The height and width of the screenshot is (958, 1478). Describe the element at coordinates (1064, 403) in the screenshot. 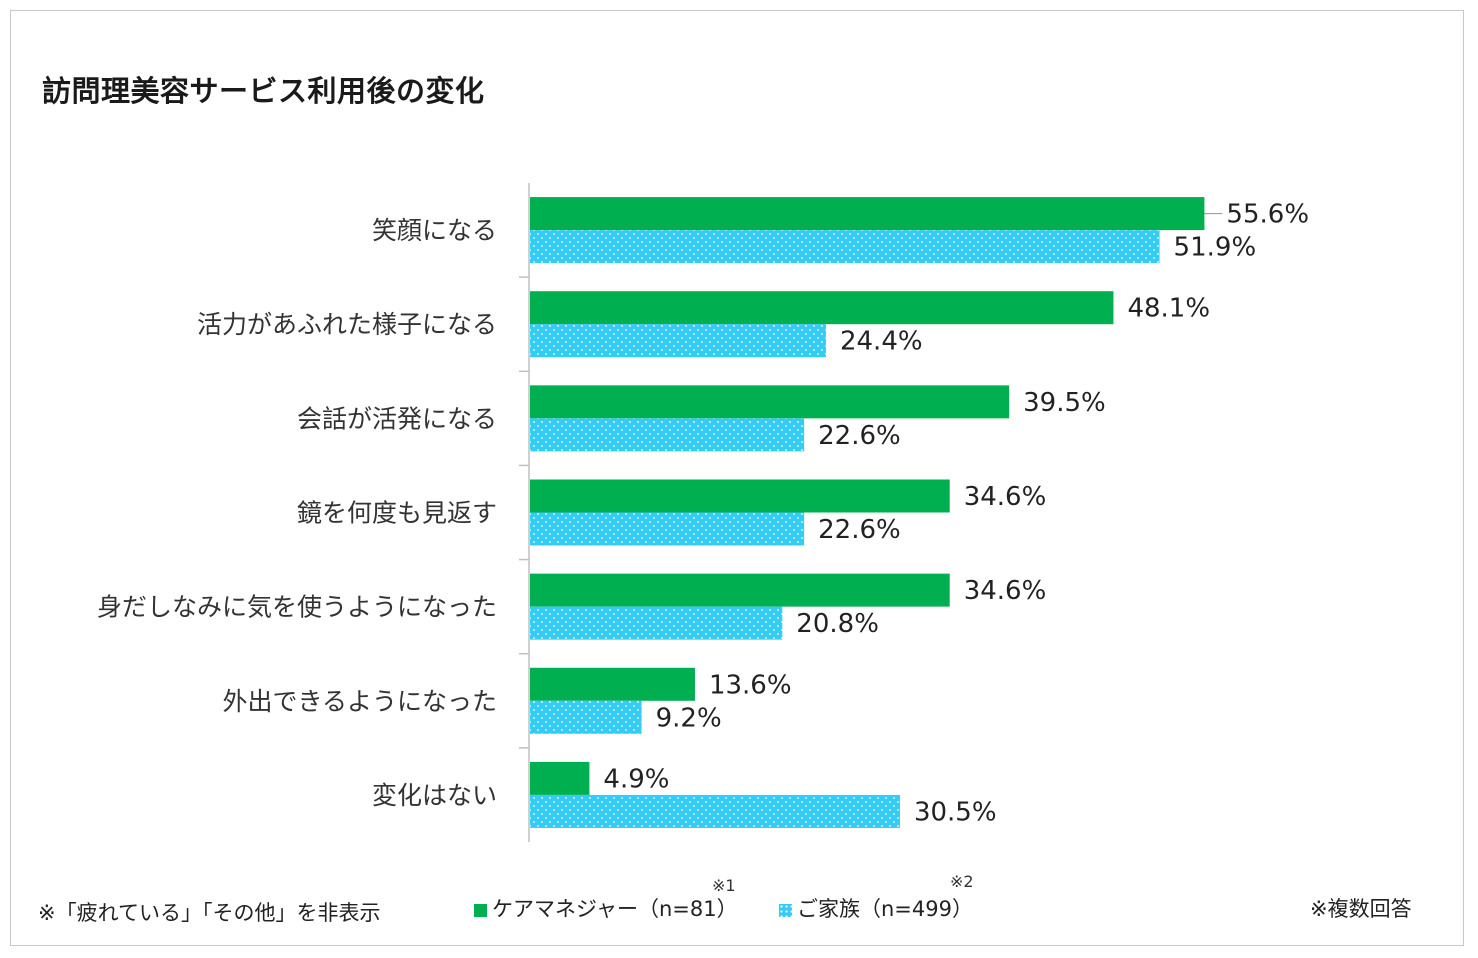

I see `data-label-care-manager: 39.5%` at that location.